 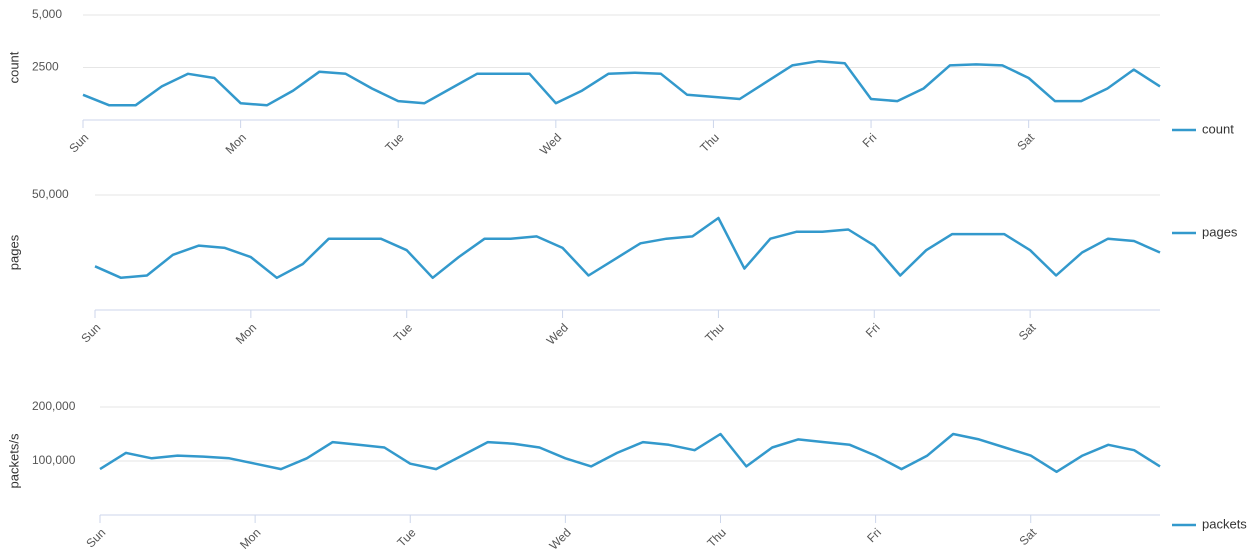 I want to click on y-tick-label: 2500, so click(x=45, y=67).